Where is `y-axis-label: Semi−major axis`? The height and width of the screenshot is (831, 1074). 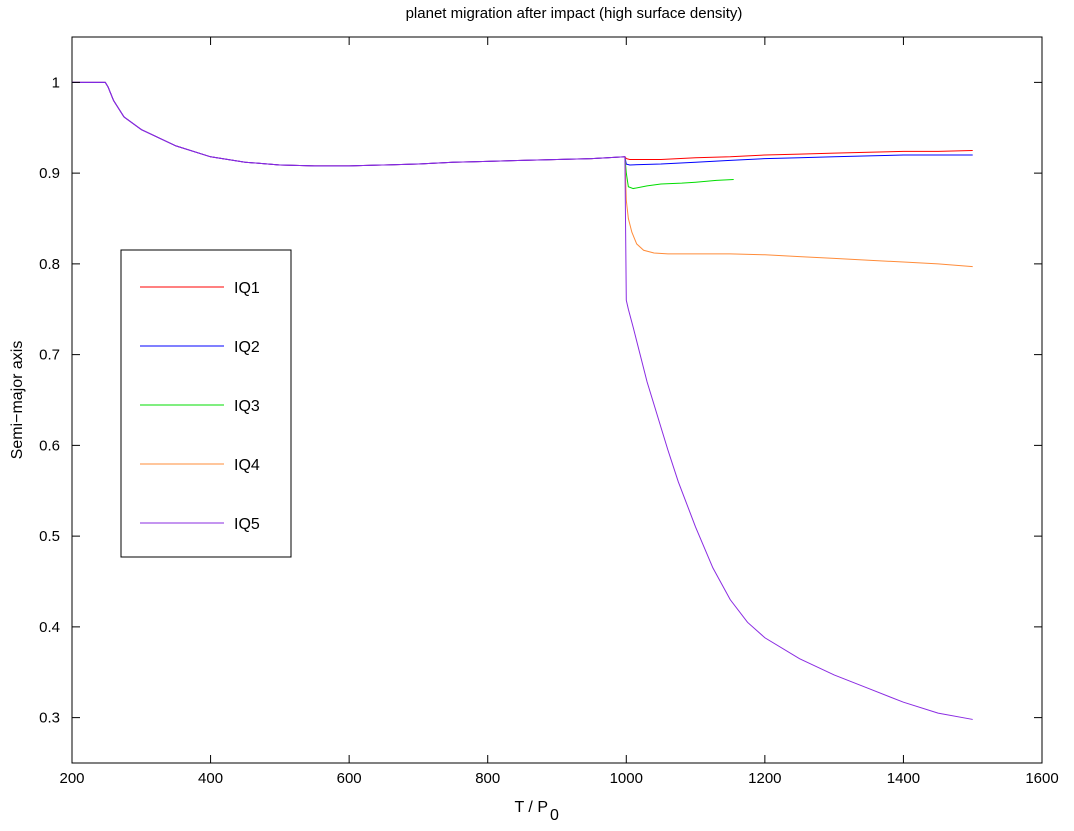
y-axis-label: Semi−major axis is located at coordinates (17, 400).